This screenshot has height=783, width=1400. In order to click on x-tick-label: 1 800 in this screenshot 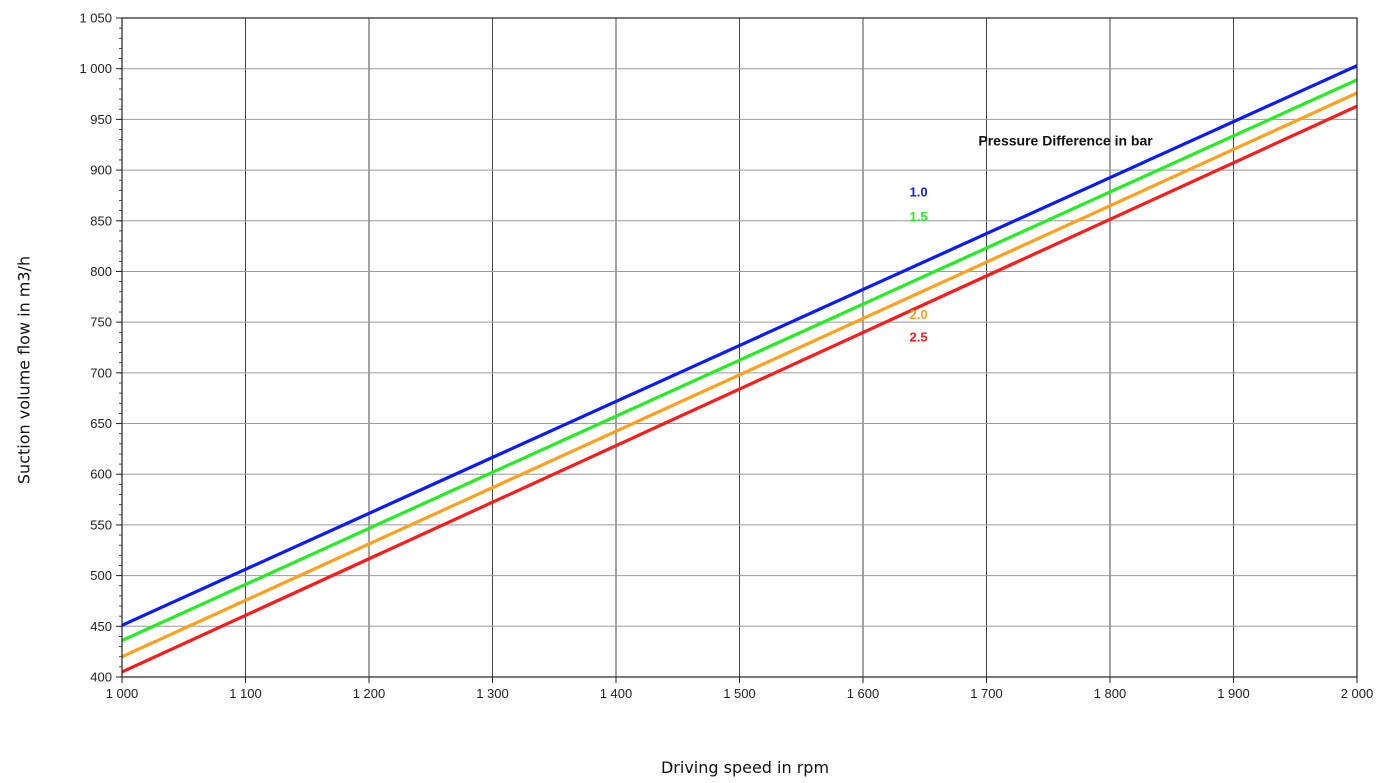, I will do `click(1110, 693)`.